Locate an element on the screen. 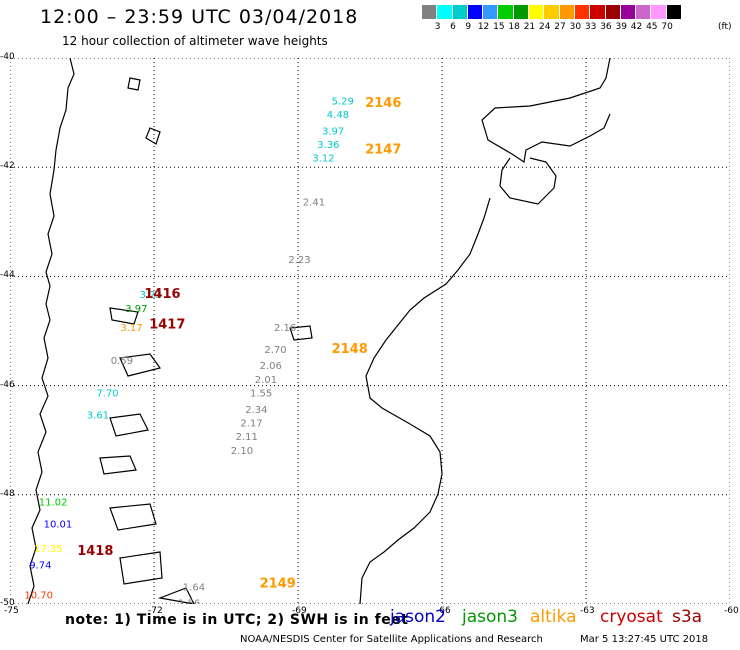  lon-label: -69 is located at coordinates (299, 611).